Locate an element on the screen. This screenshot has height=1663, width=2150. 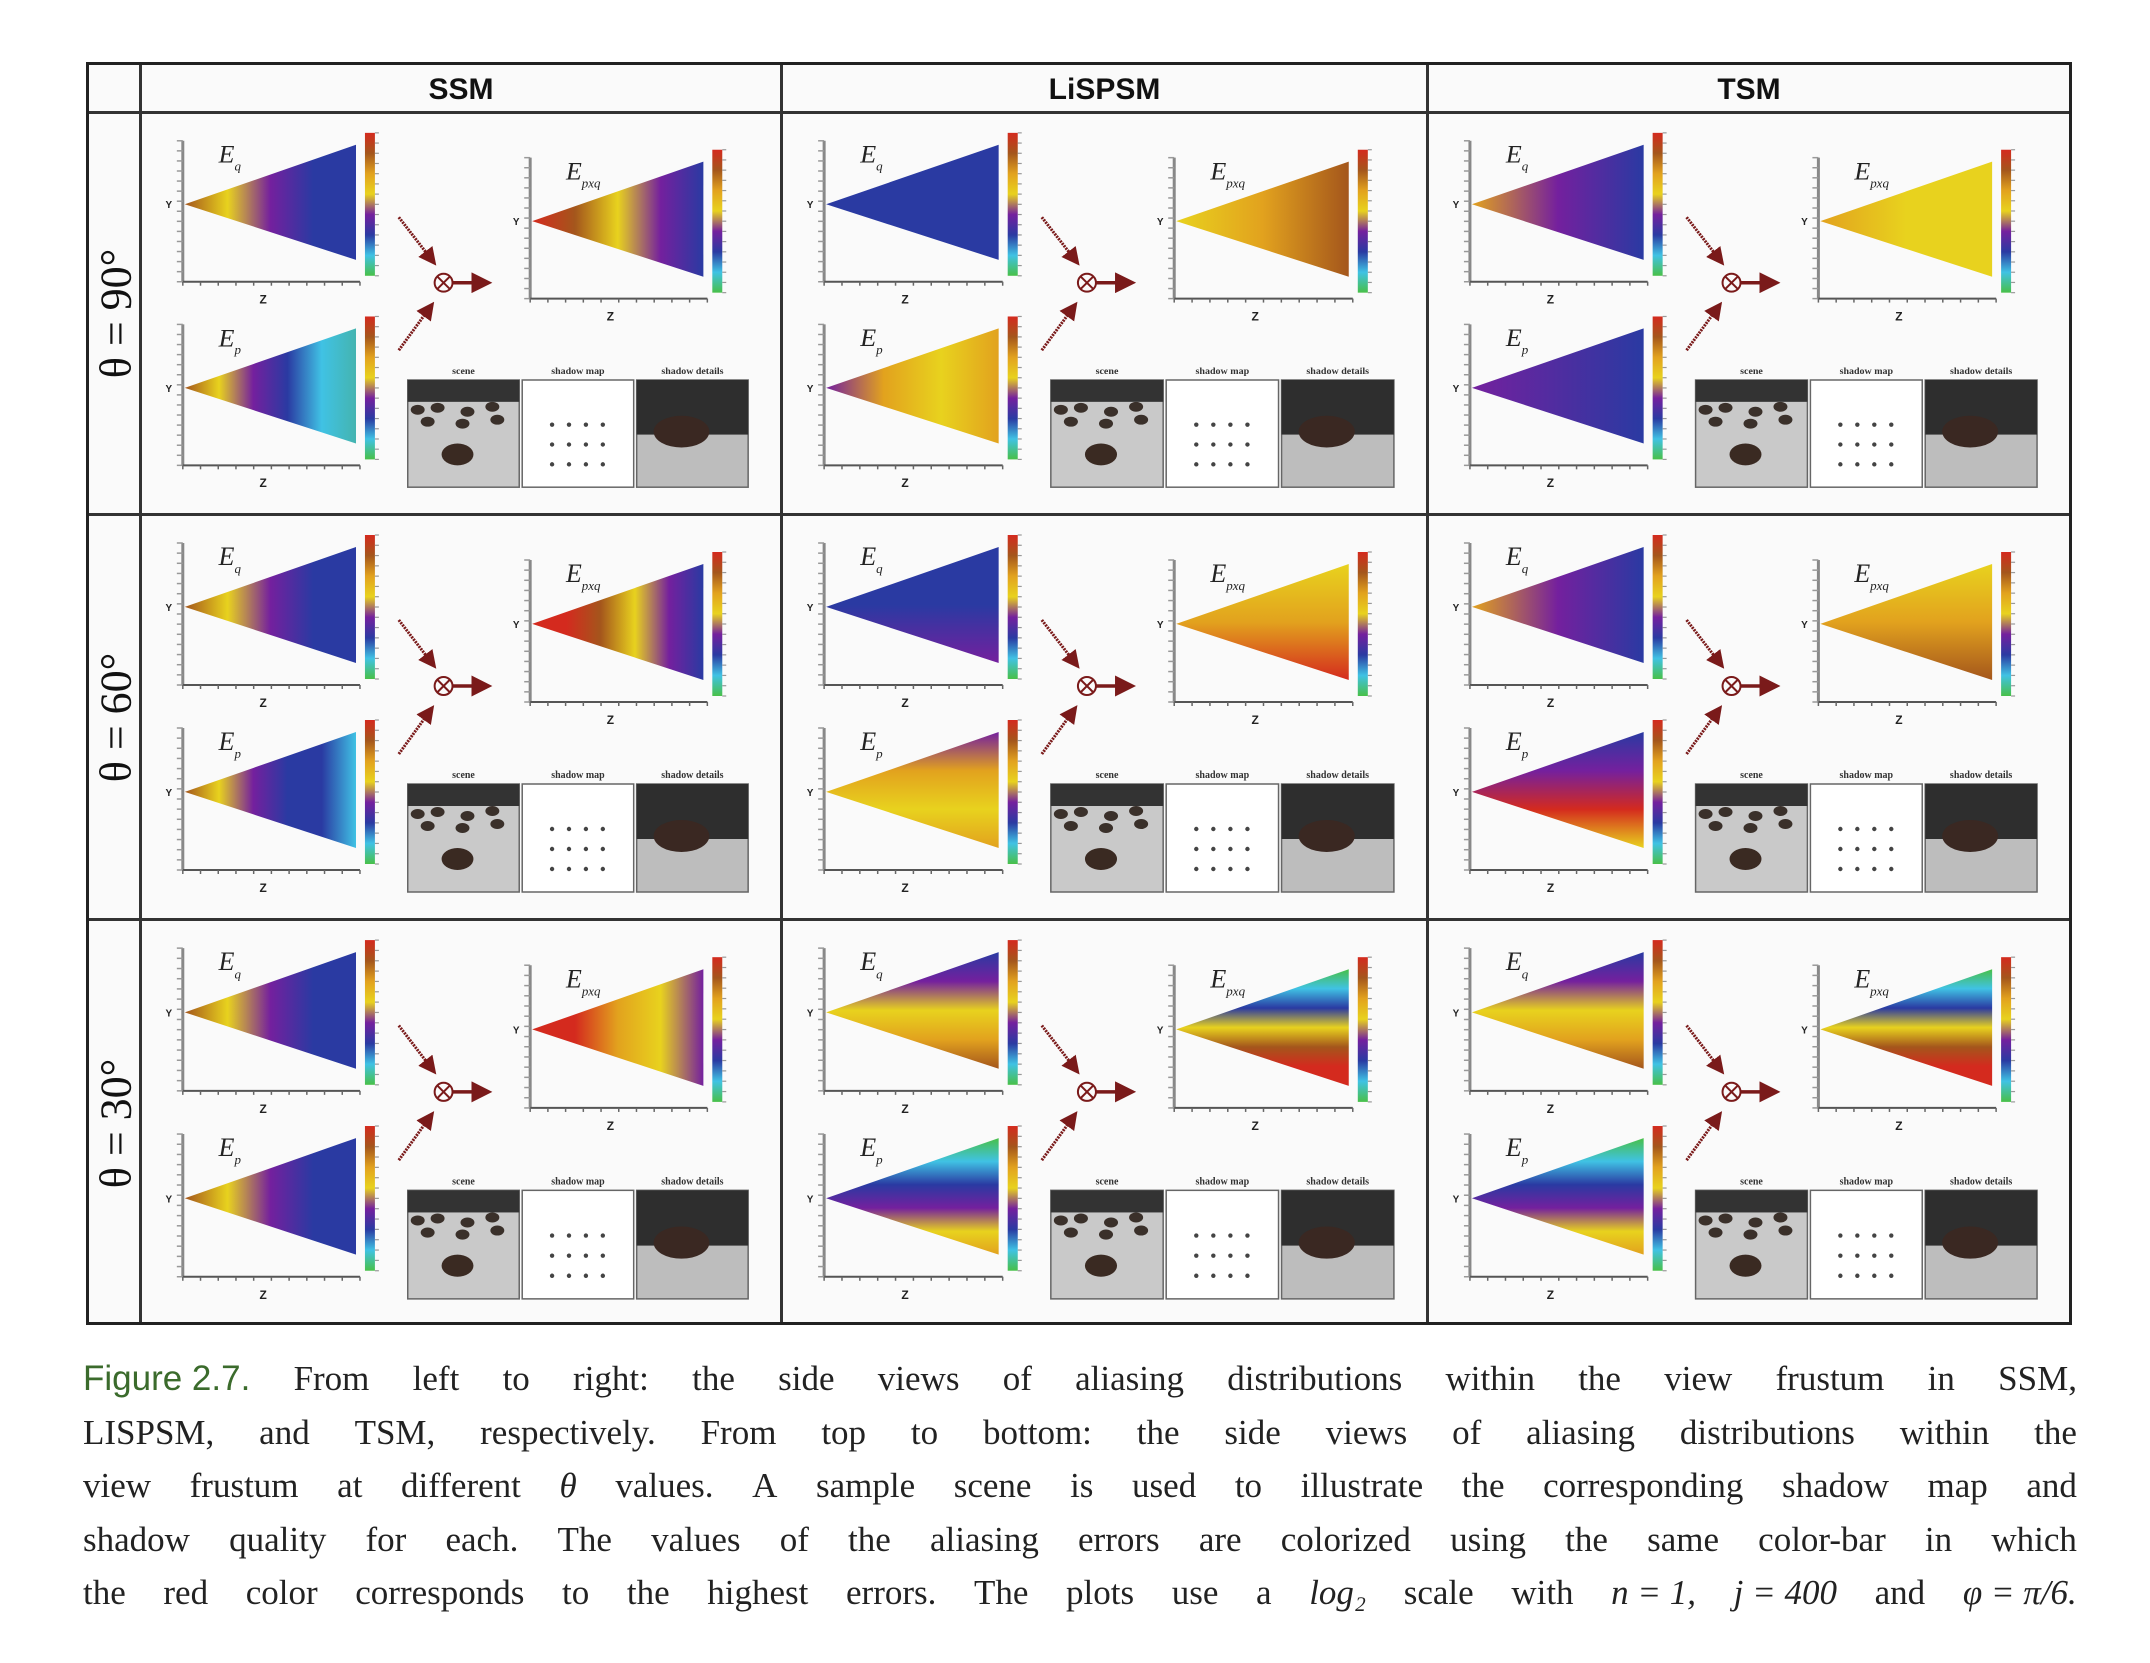
row-divider is located at coordinates (1079, 514).